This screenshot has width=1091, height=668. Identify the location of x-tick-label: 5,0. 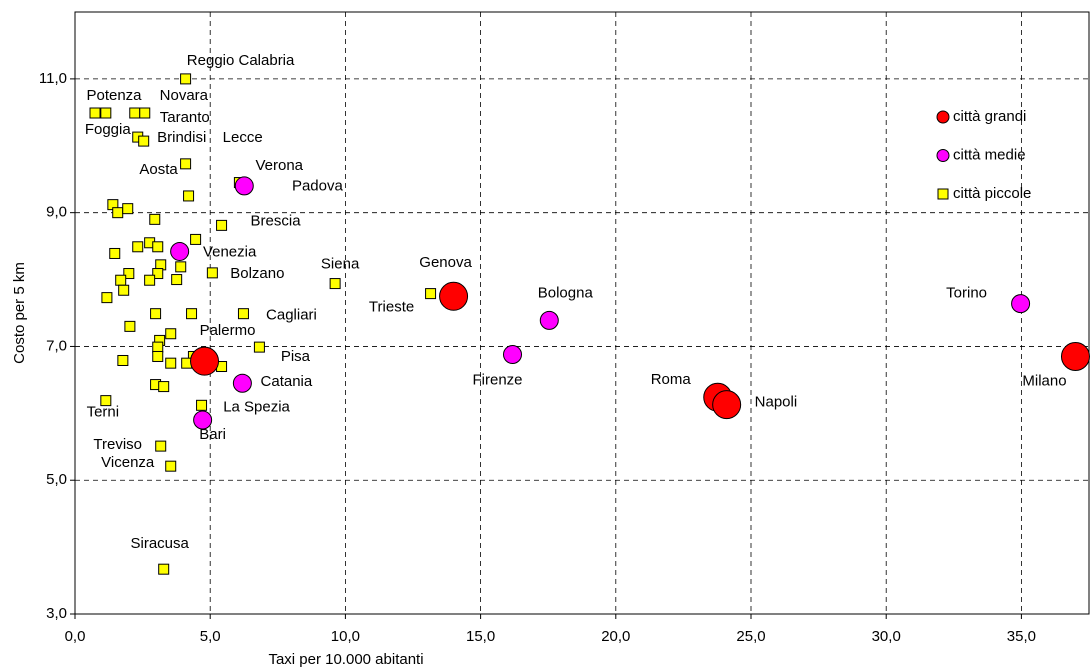
(210, 636).